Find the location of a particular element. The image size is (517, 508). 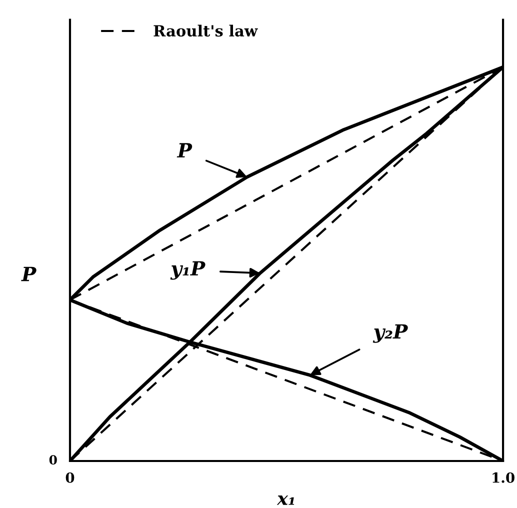

annotation: y₂P is located at coordinates (390, 333).